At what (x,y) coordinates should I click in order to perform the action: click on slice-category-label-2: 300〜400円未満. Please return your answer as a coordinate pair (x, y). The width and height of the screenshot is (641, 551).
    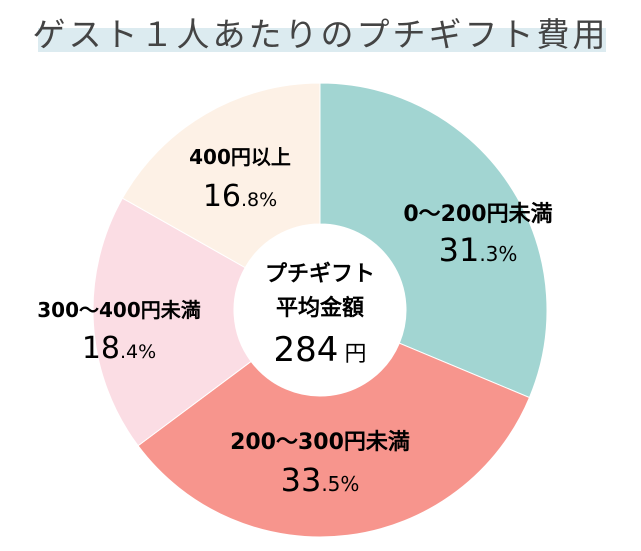
    Looking at the image, I should click on (119, 310).